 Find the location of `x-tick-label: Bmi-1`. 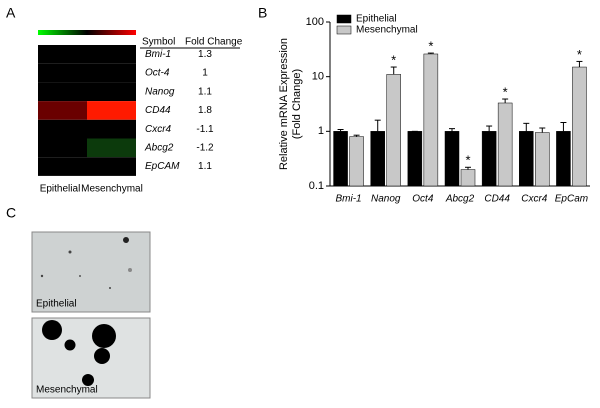

x-tick-label: Bmi-1 is located at coordinates (349, 199).